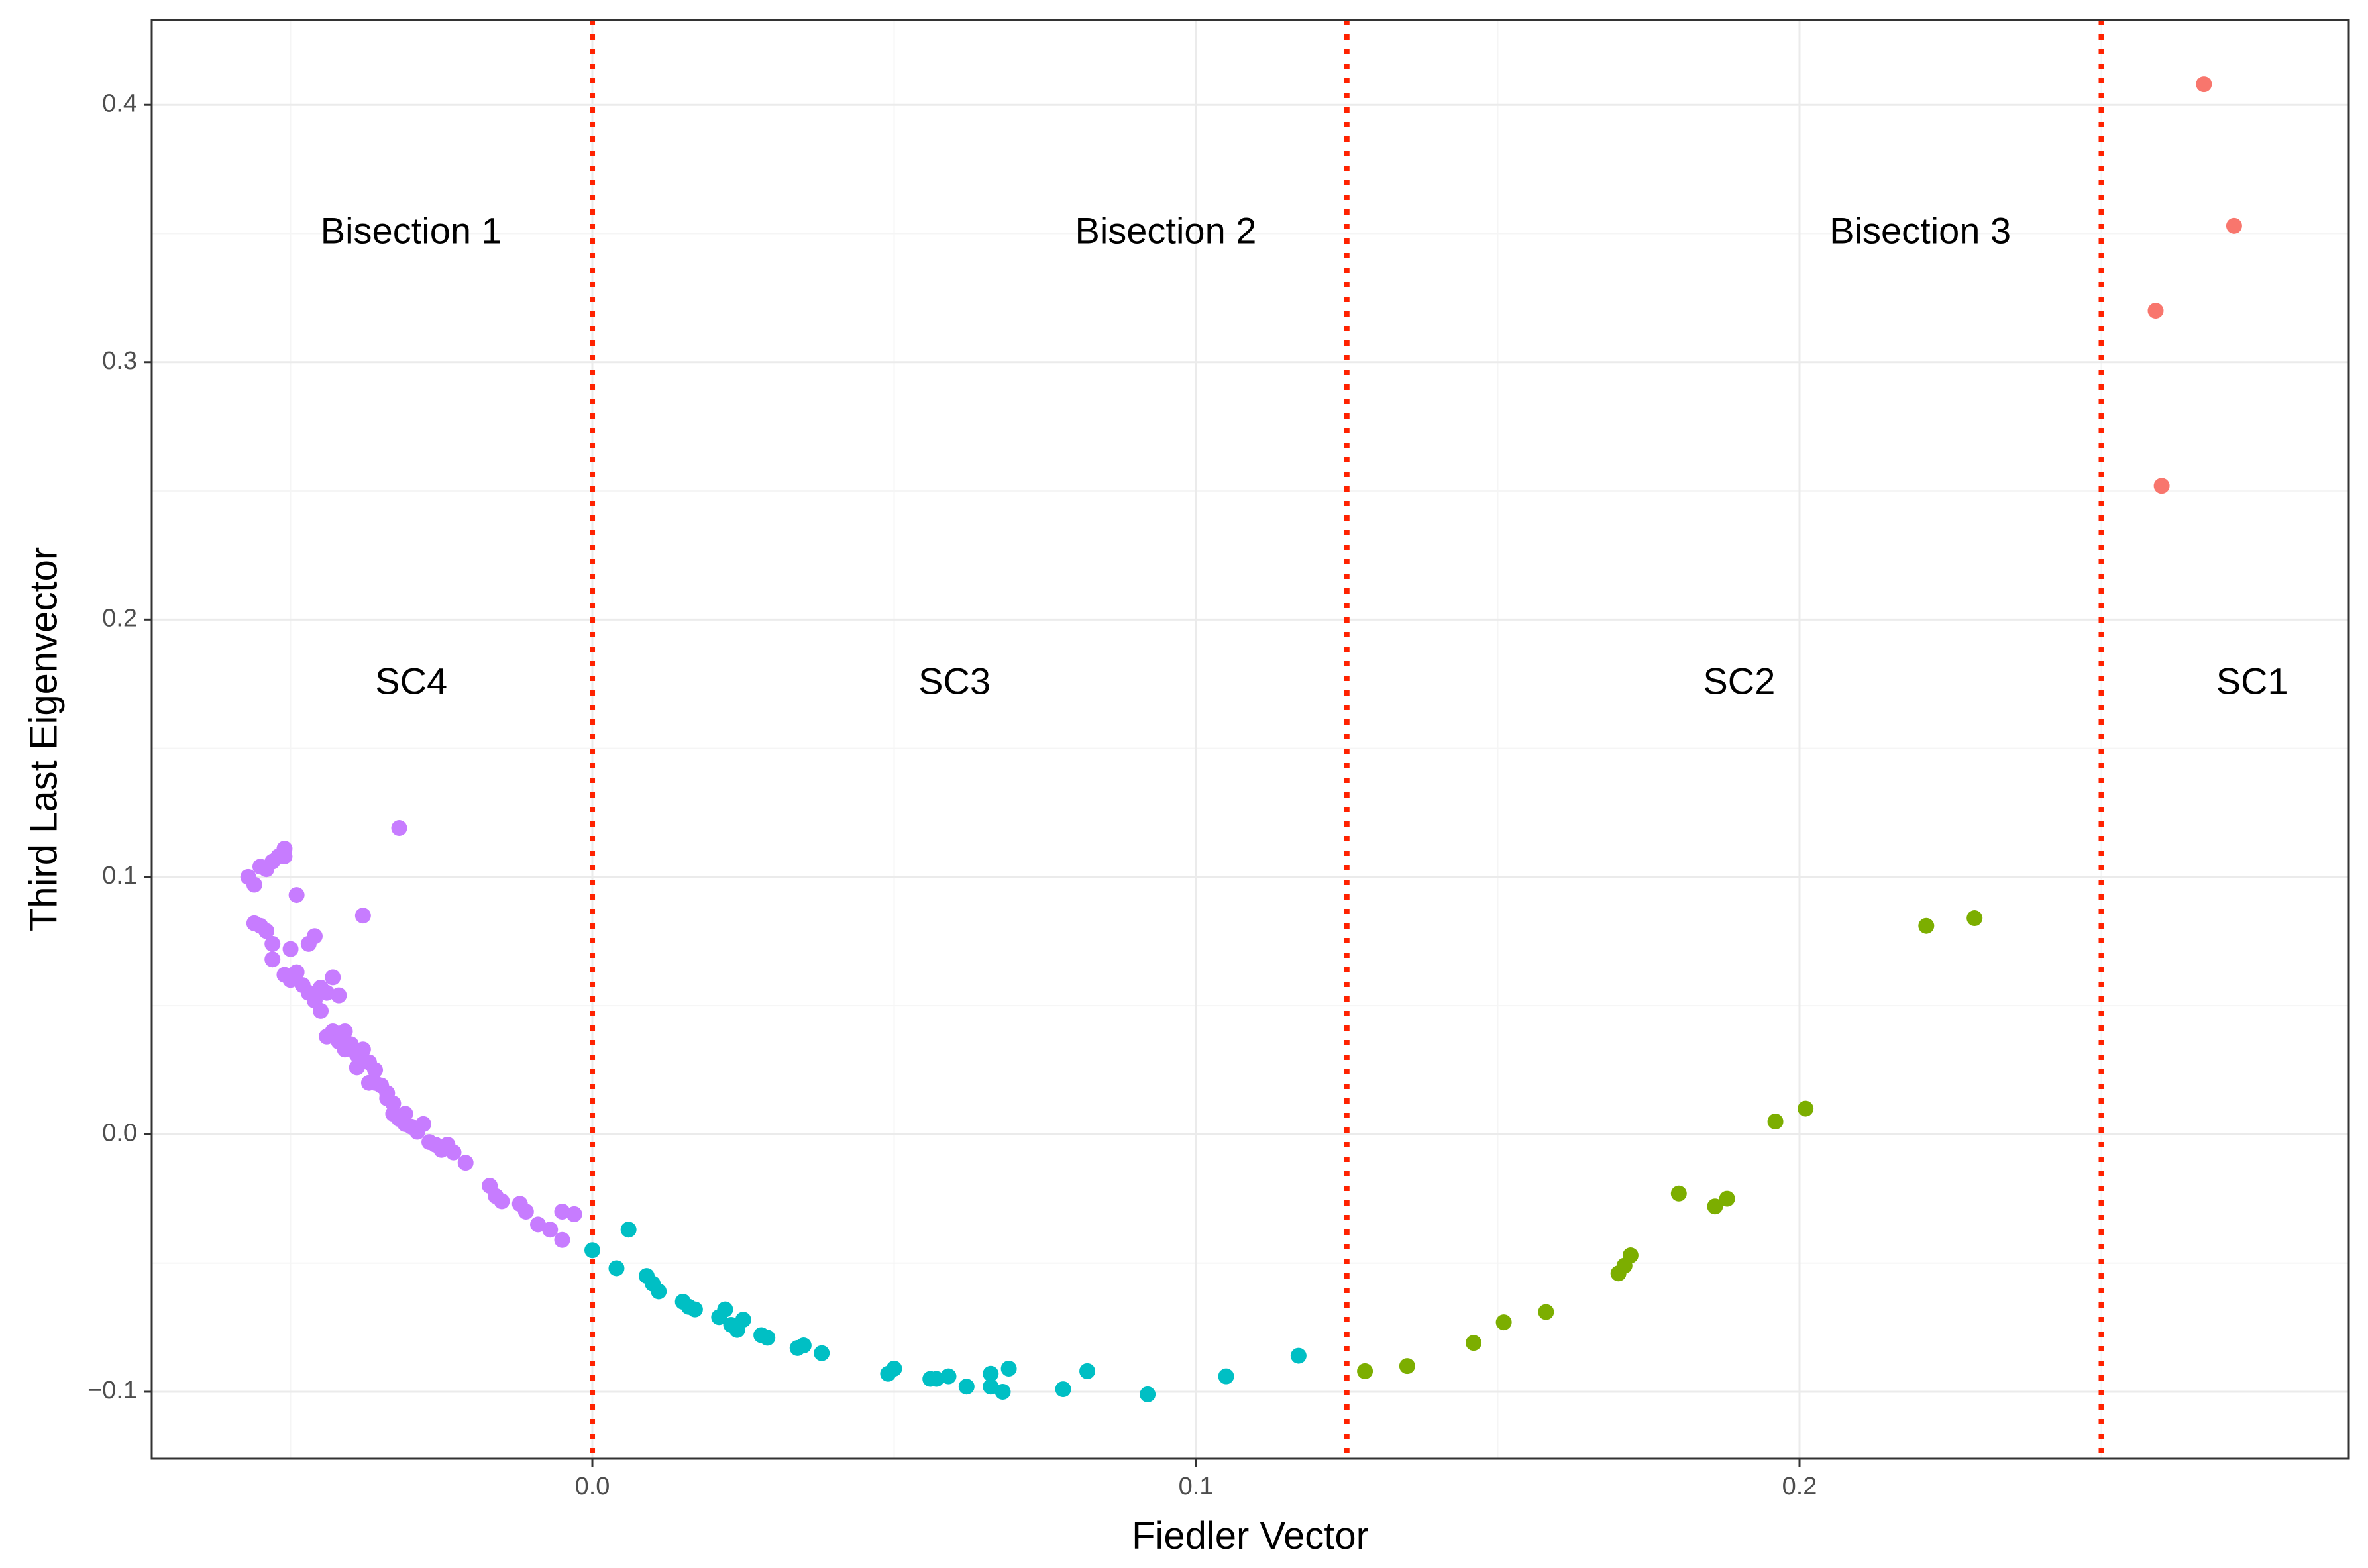  What do you see at coordinates (120, 1133) in the screenshot?
I see `y-tick-label: 0.0` at bounding box center [120, 1133].